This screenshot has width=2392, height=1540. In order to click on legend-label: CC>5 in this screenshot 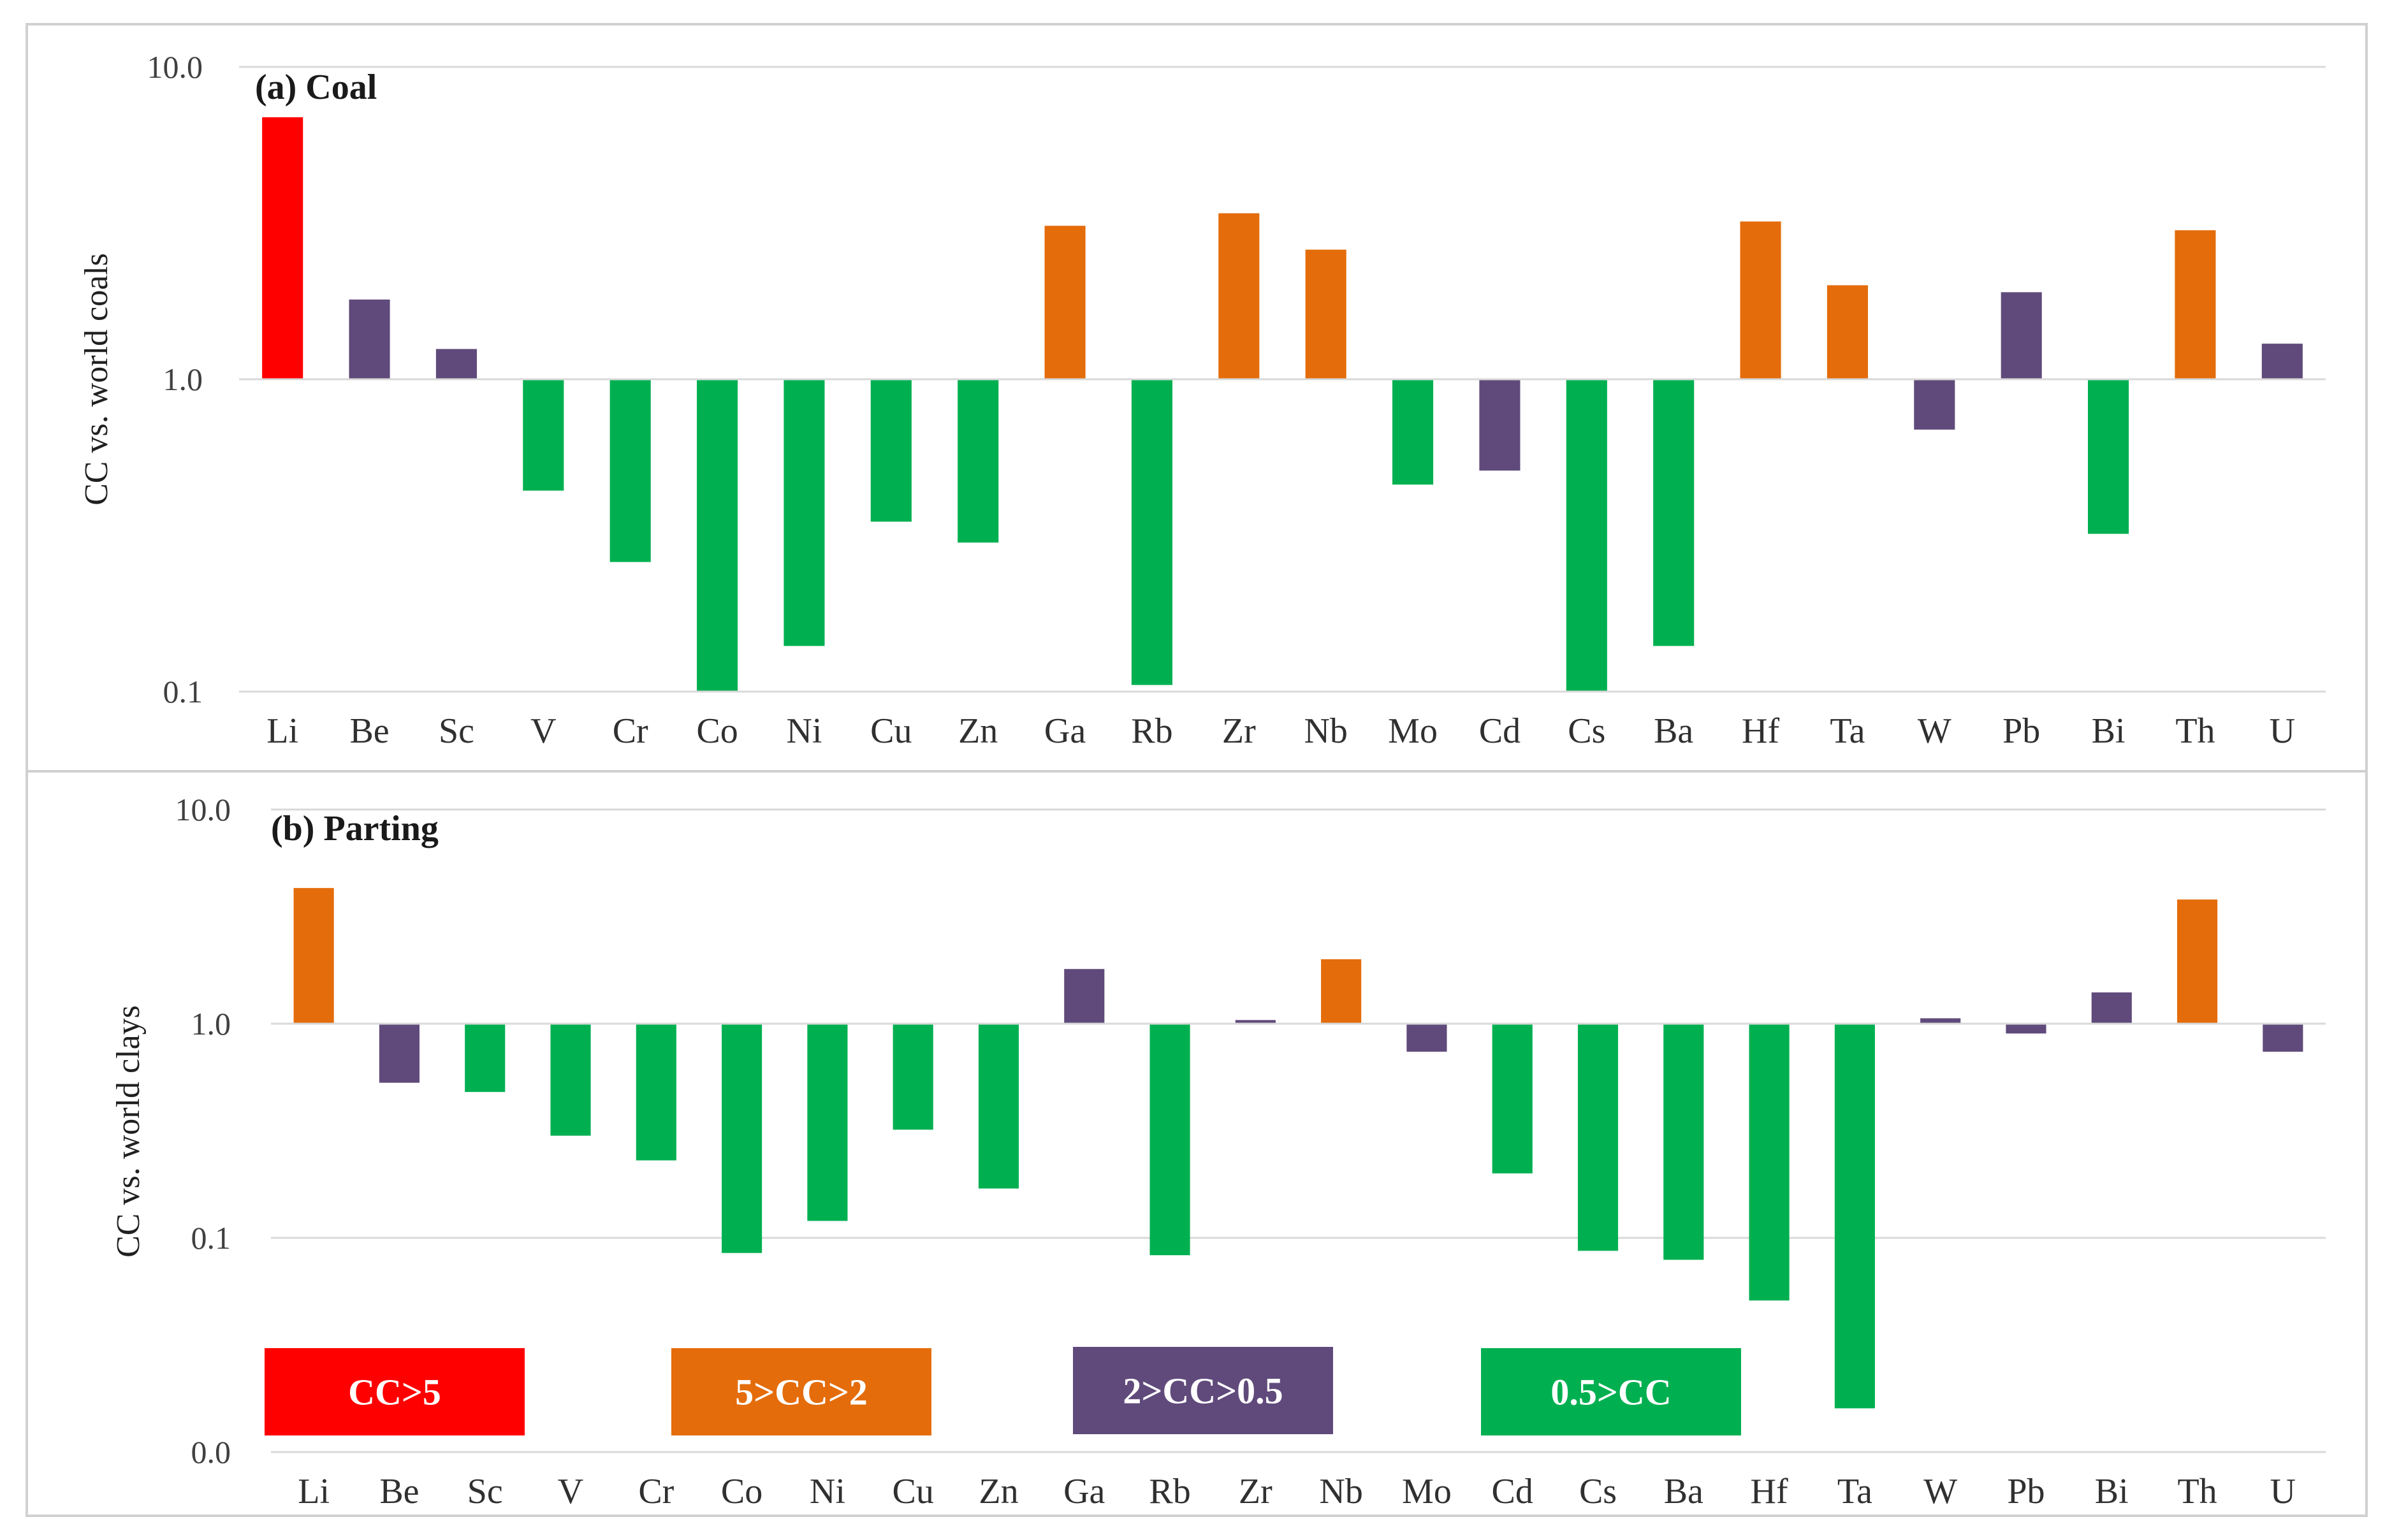, I will do `click(394, 1392)`.